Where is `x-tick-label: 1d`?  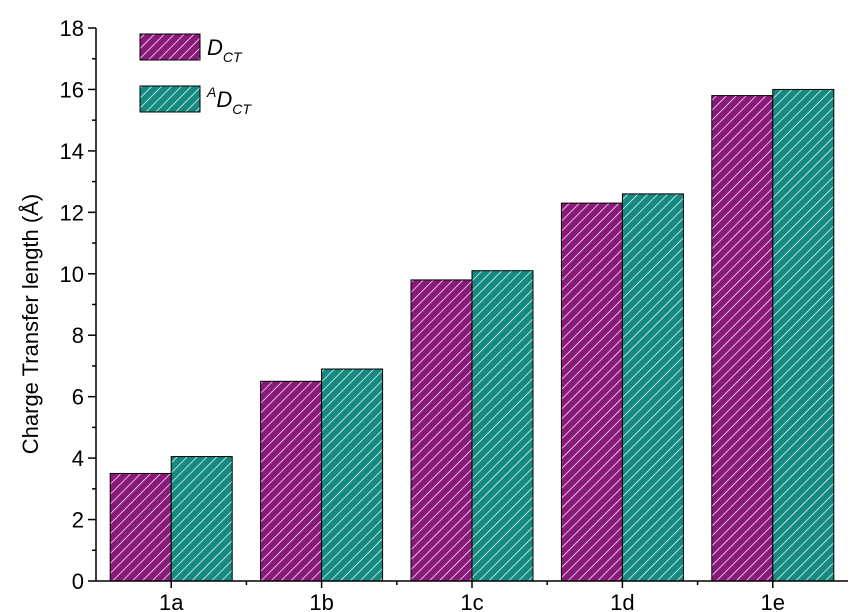 x-tick-label: 1d is located at coordinates (622, 601).